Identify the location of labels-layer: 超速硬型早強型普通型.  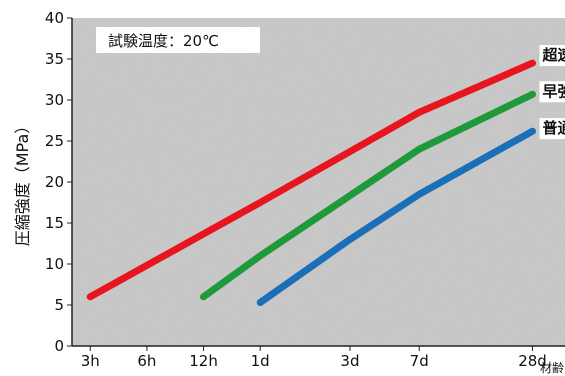
(552, 92).